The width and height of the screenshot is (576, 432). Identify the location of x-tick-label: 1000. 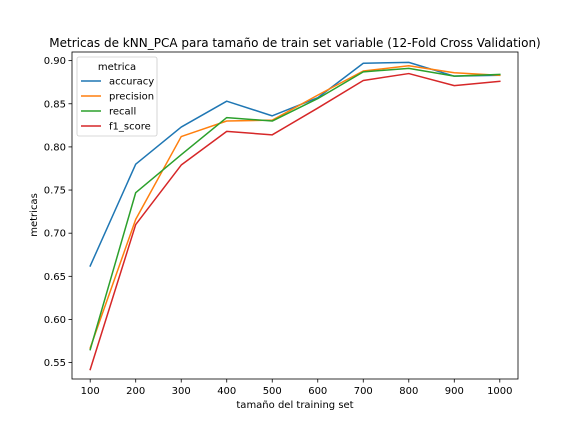
(499, 391).